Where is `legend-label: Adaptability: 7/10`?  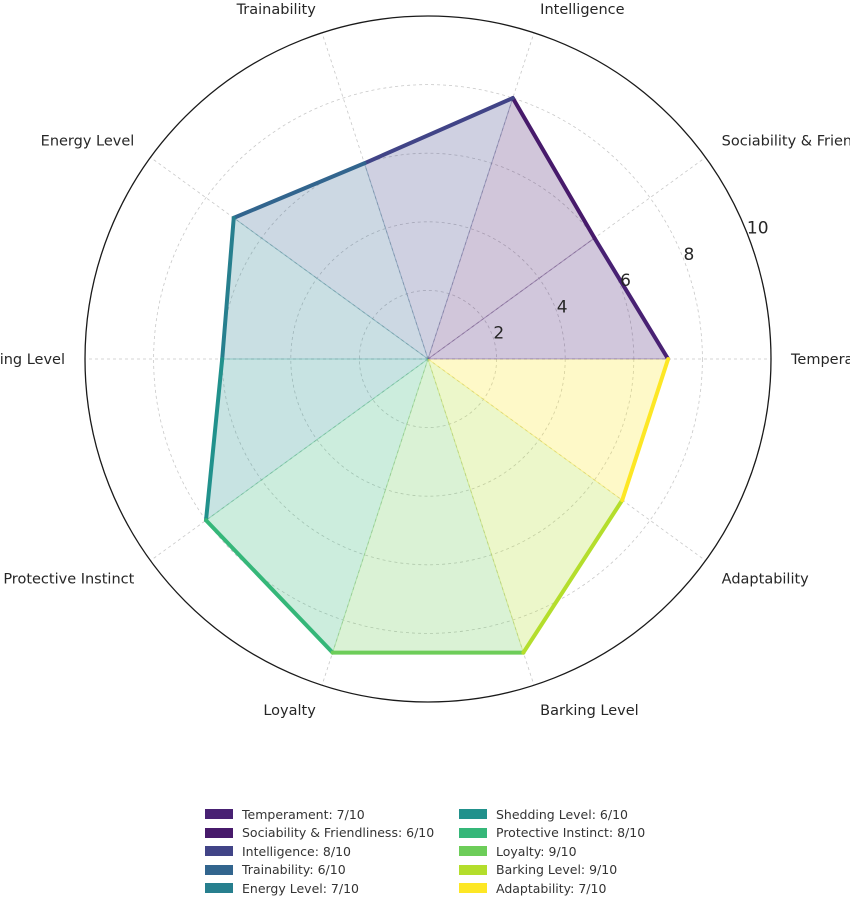 legend-label: Adaptability: 7/10 is located at coordinates (551, 888).